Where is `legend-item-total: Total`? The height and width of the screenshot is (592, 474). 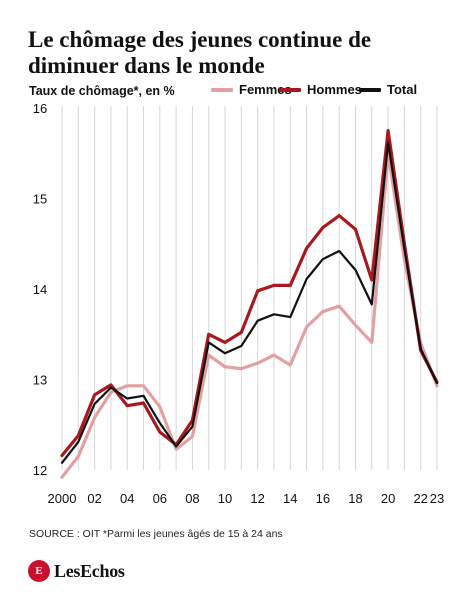 legend-item-total: Total is located at coordinates (388, 89).